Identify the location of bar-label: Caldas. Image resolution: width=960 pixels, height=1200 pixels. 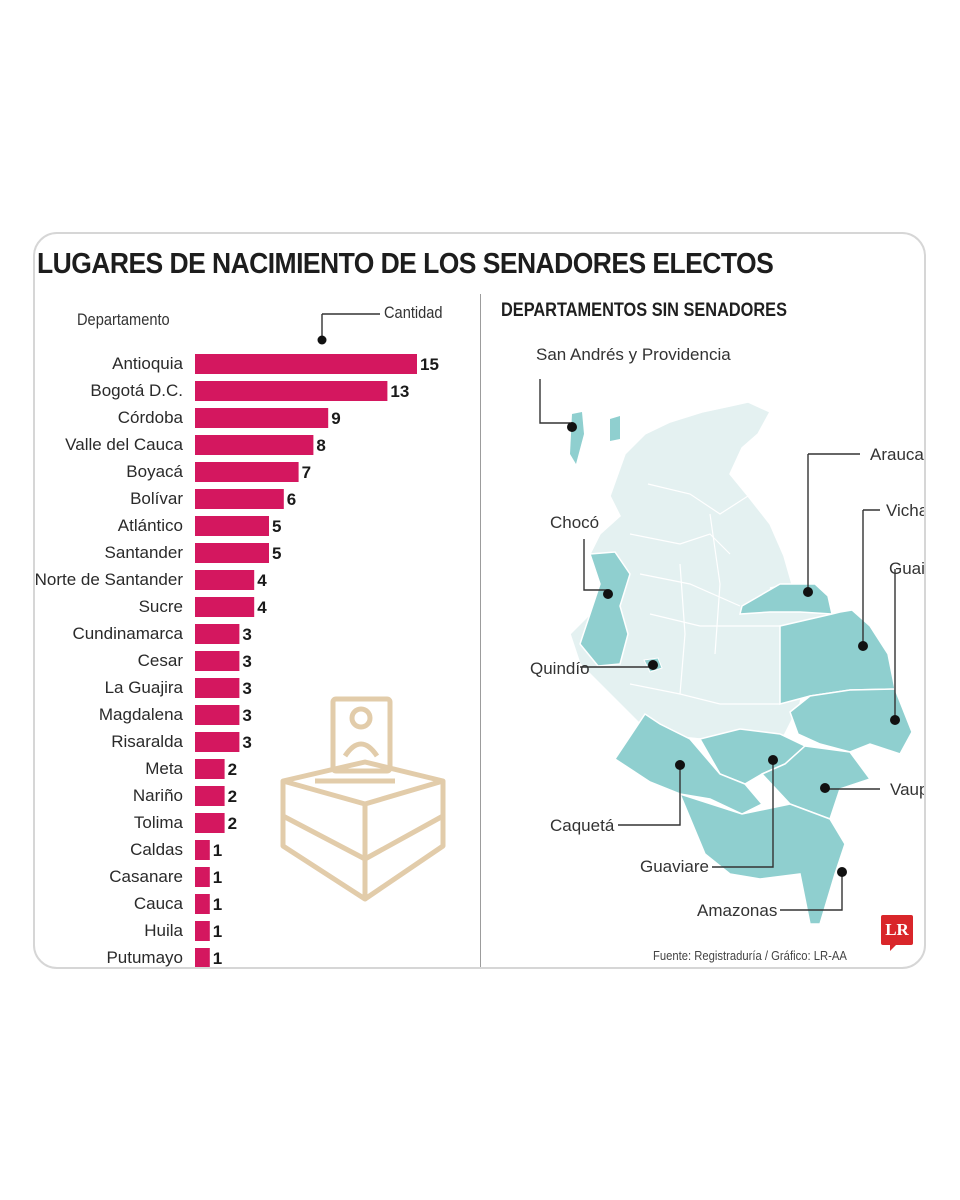
(156, 849).